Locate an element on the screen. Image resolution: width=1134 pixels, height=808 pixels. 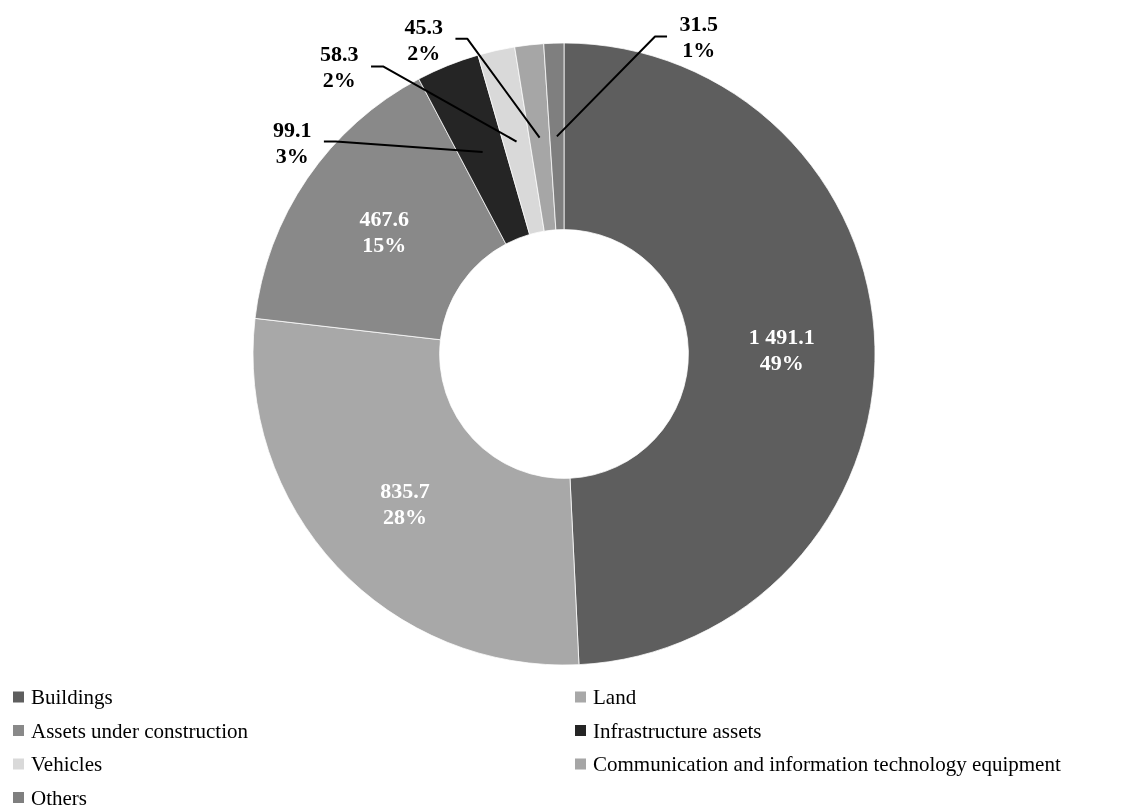
data-label: 467.6 15% is located at coordinates (384, 231).